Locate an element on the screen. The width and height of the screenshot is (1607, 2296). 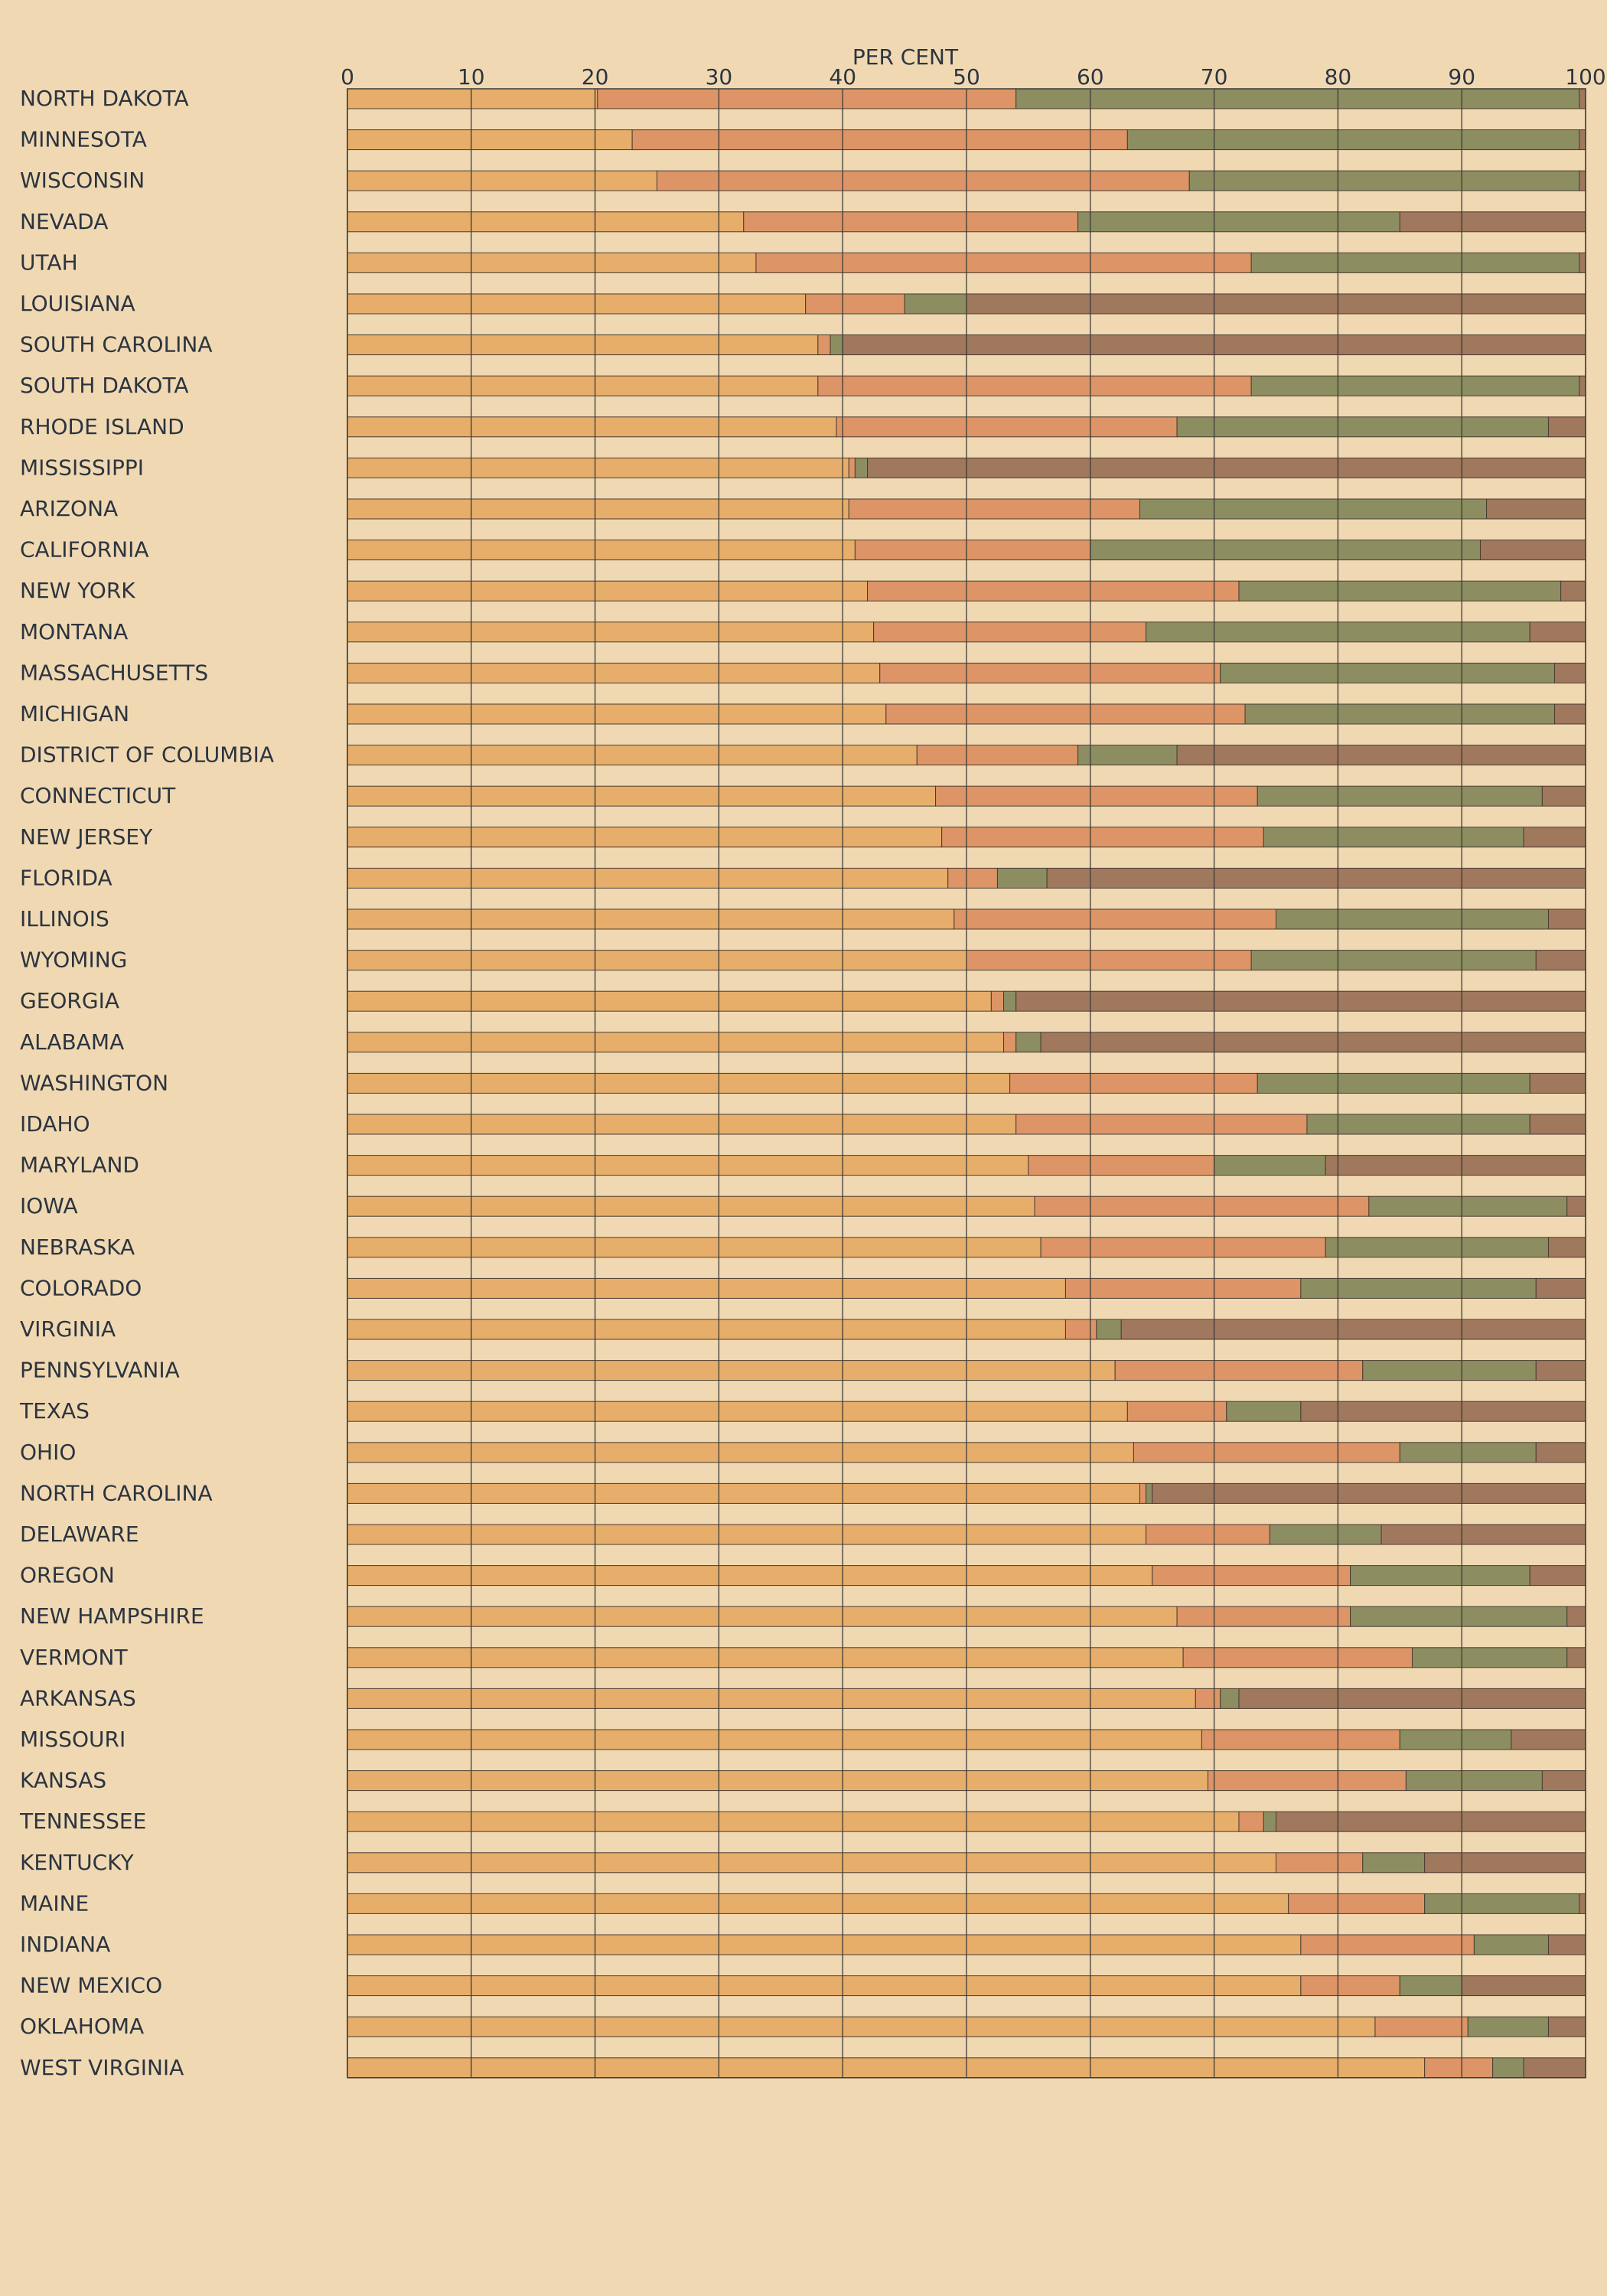
x-tick-label: 90 is located at coordinates (1461, 77).